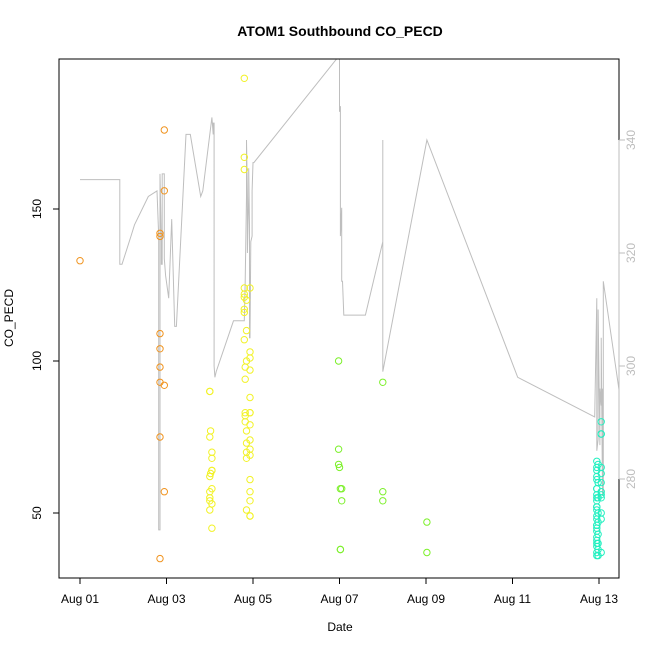  I want to click on y2-tick-label: 280, so click(631, 479).